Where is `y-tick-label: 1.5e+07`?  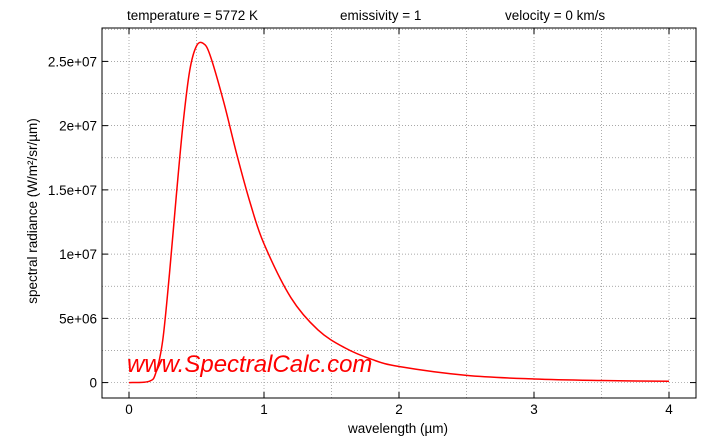
y-tick-label: 1.5e+07 is located at coordinates (72, 190).